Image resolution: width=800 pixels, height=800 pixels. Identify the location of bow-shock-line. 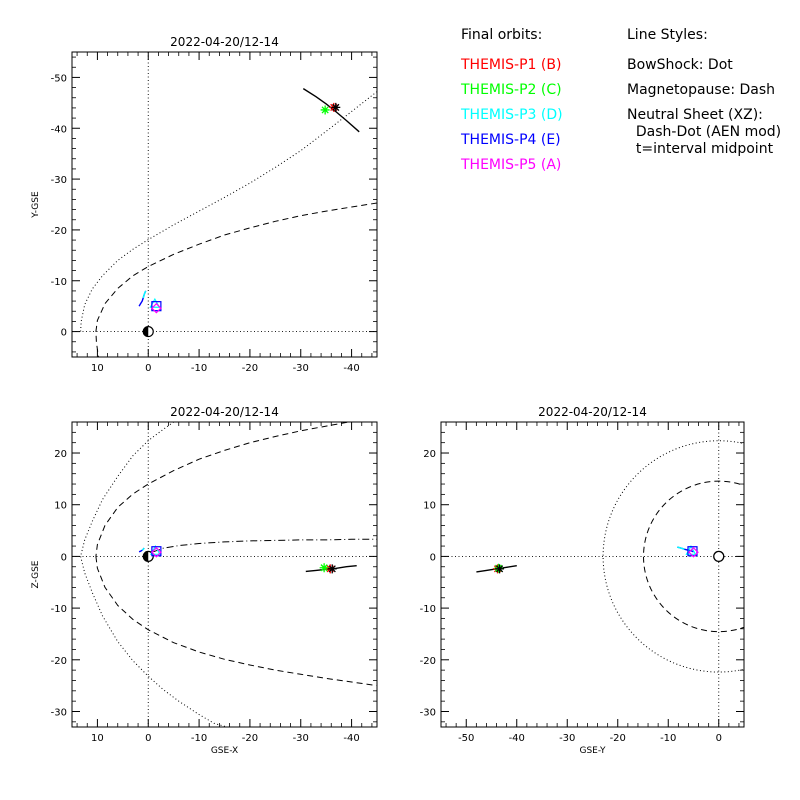
(228, 211).